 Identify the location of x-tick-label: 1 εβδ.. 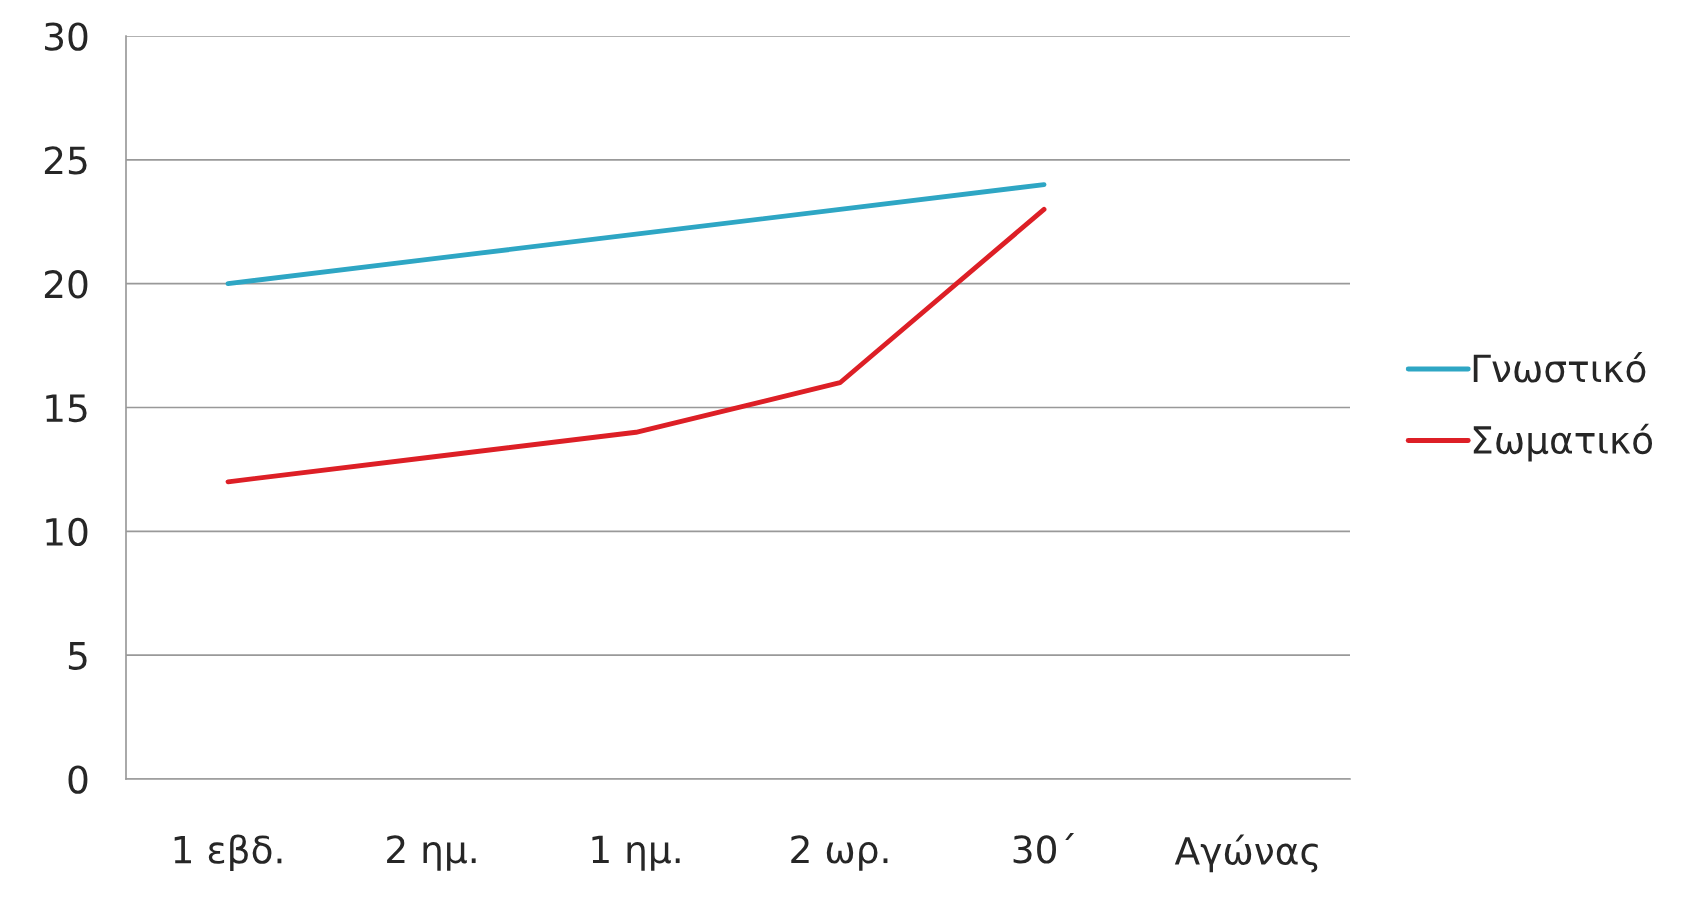
(228, 853).